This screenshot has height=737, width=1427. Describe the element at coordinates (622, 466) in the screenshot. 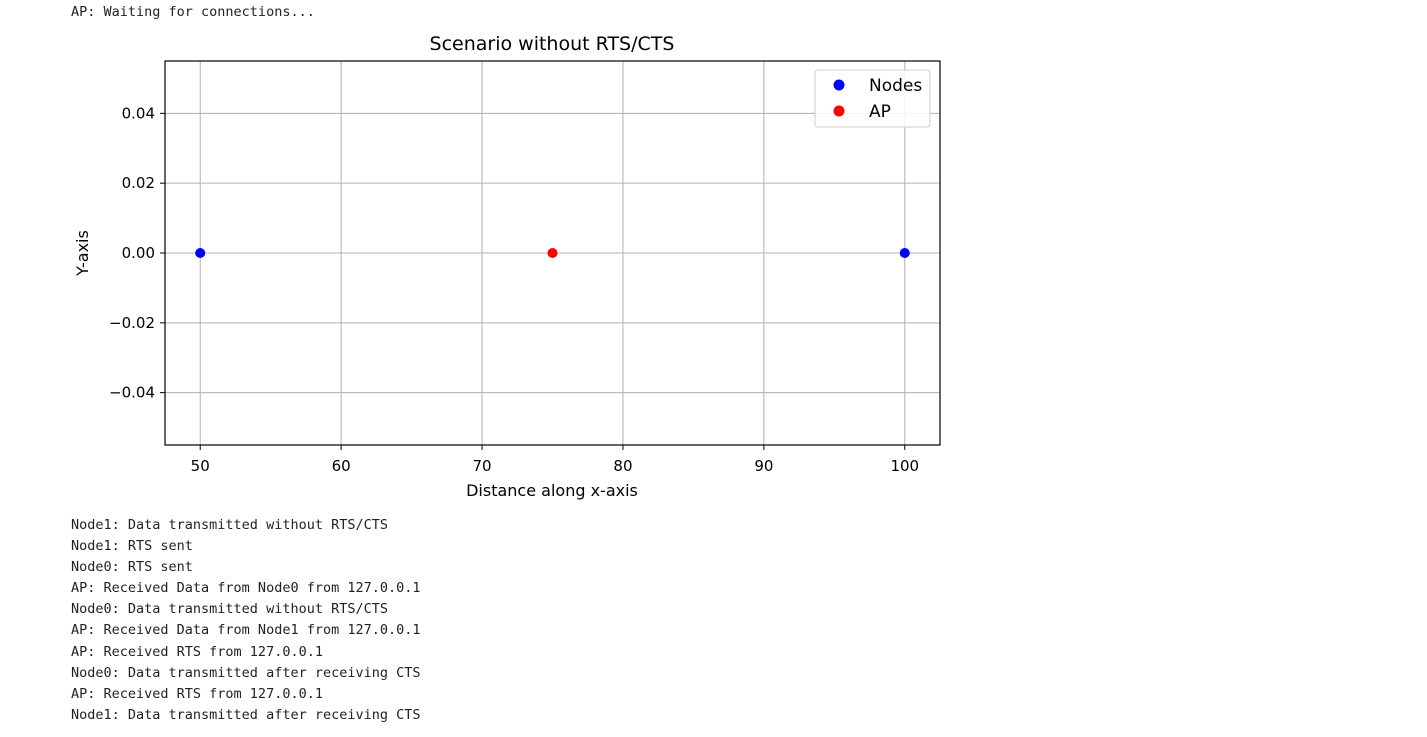

I see `x-tick-label: 80` at that location.